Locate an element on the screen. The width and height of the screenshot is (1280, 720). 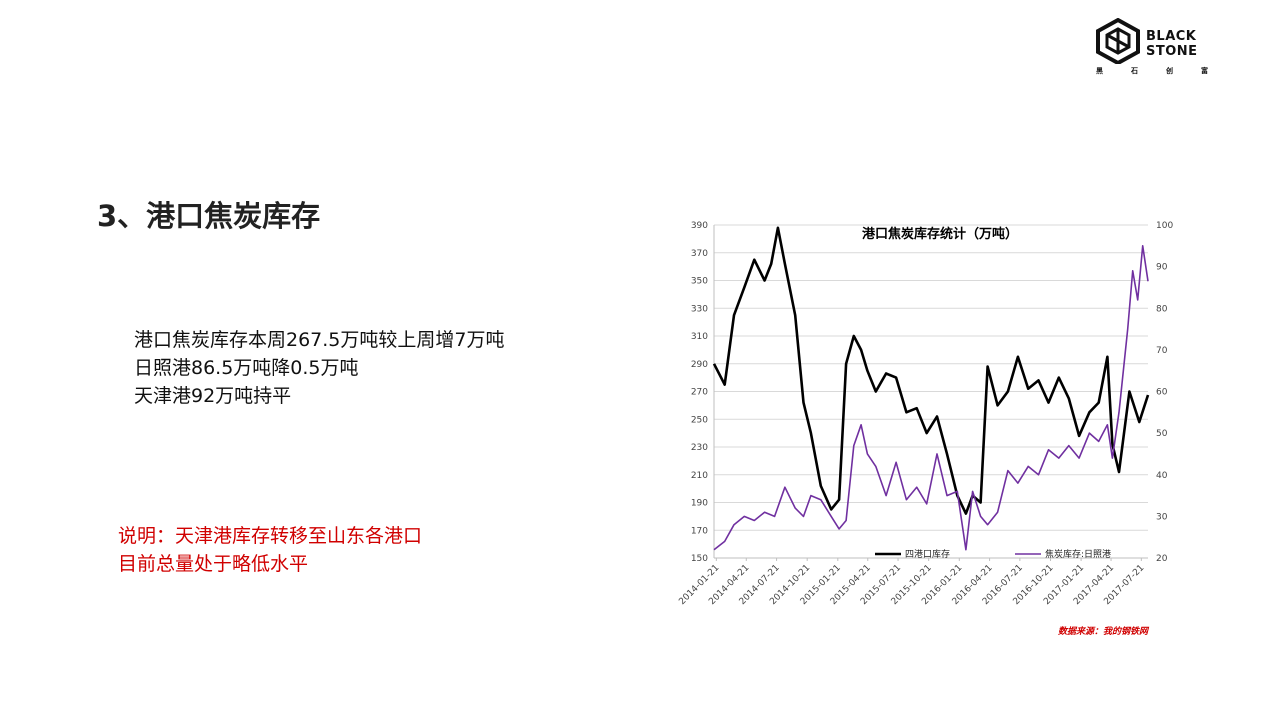
left-tick-label: 370 is located at coordinates (699, 254).